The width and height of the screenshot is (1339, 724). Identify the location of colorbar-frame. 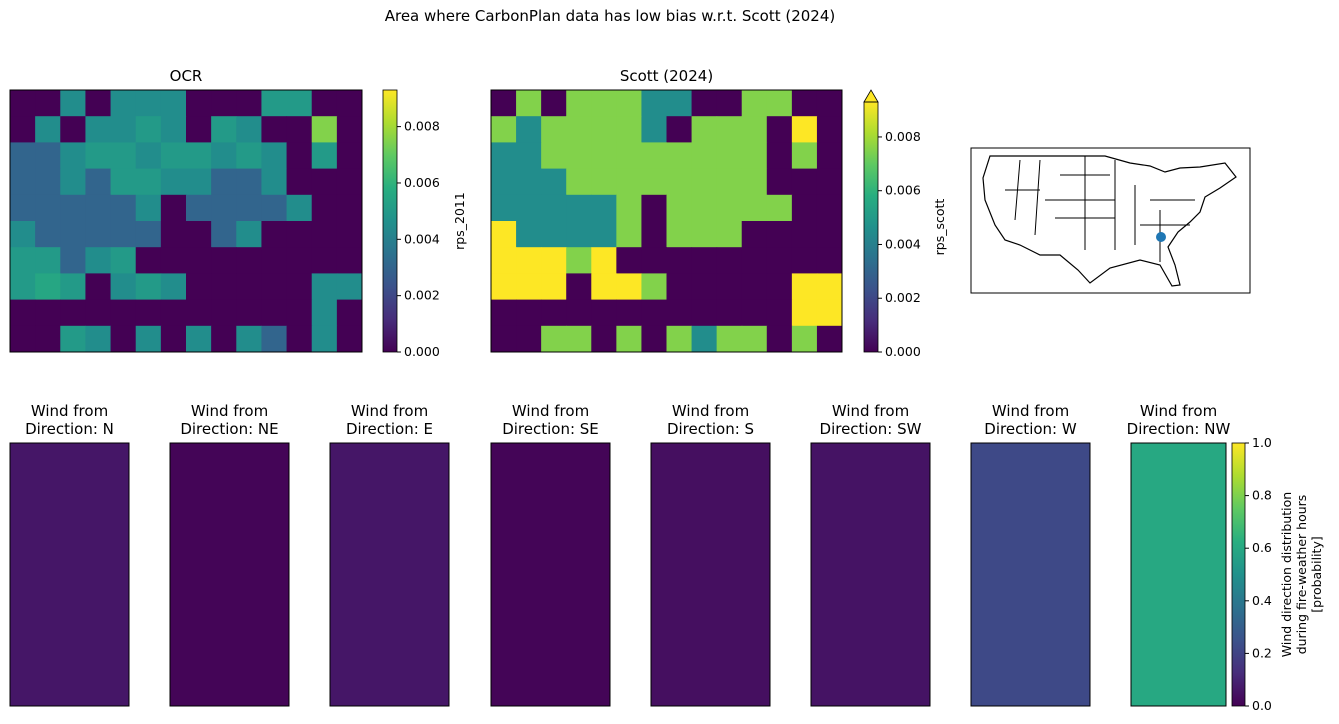
(1238, 574).